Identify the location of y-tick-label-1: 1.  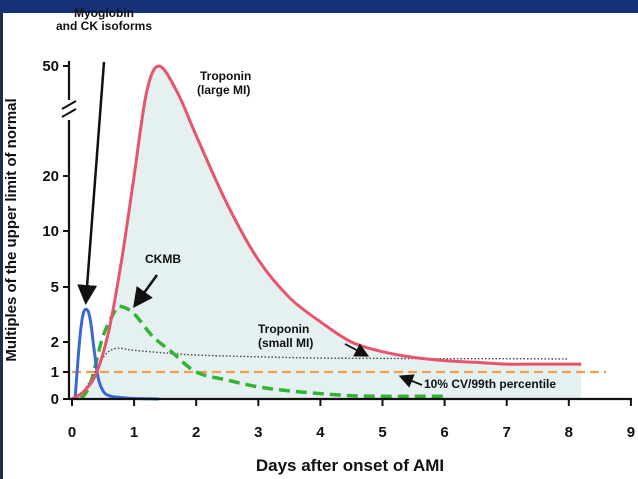
(55, 372).